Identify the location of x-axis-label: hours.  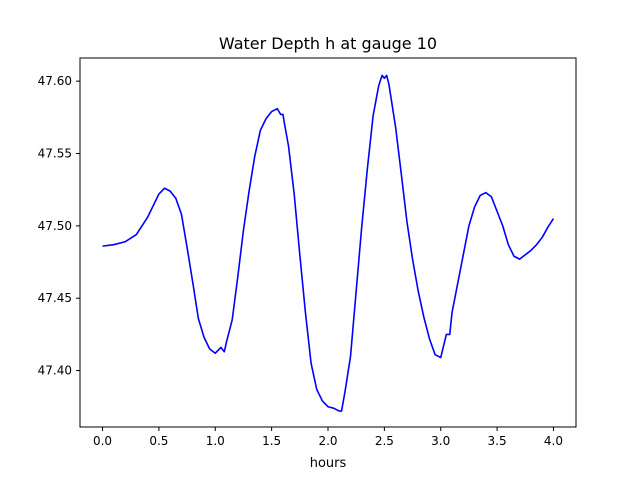
(328, 463).